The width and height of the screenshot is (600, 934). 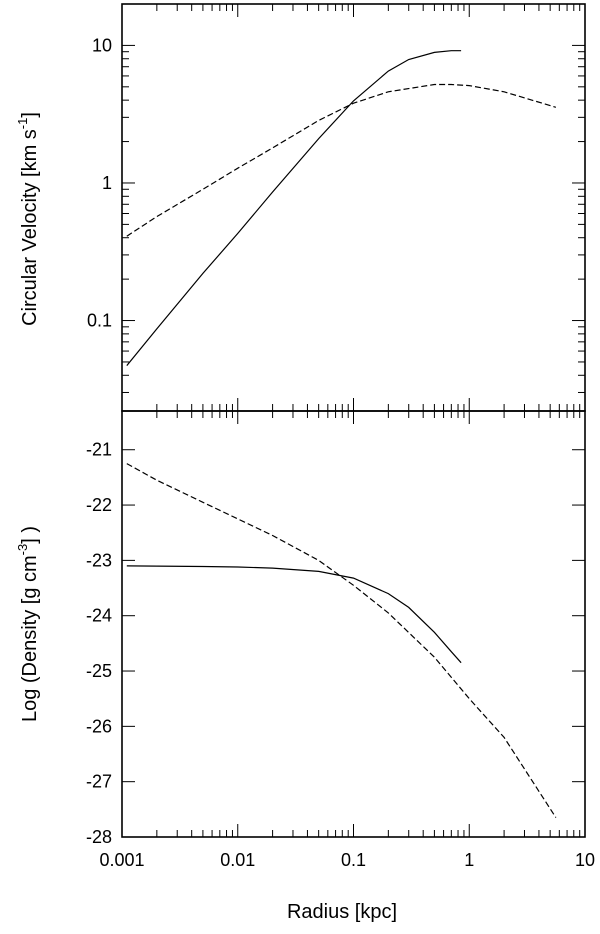 I want to click on y-tick-label: 10, so click(x=102, y=45).